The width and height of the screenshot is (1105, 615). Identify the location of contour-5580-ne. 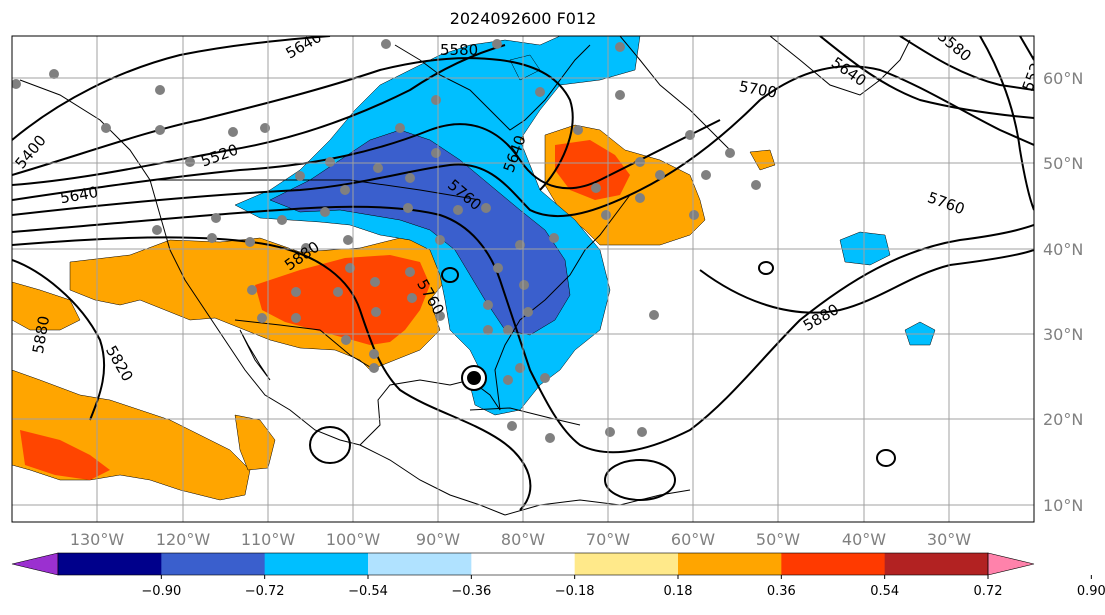
(966, 63).